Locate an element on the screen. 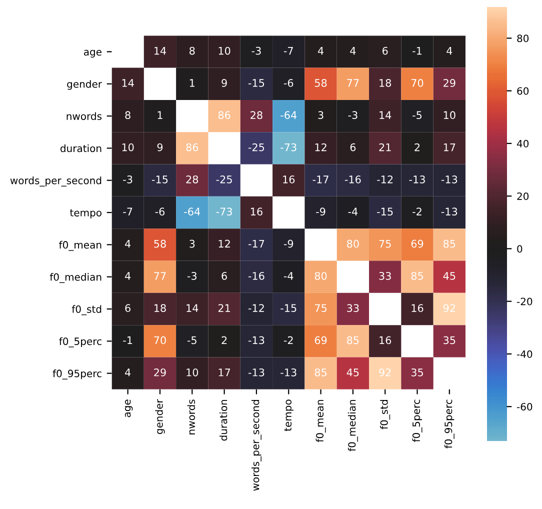 Image resolution: width=542 pixels, height=509 pixels. x-tick-label: age is located at coordinates (128, 409).